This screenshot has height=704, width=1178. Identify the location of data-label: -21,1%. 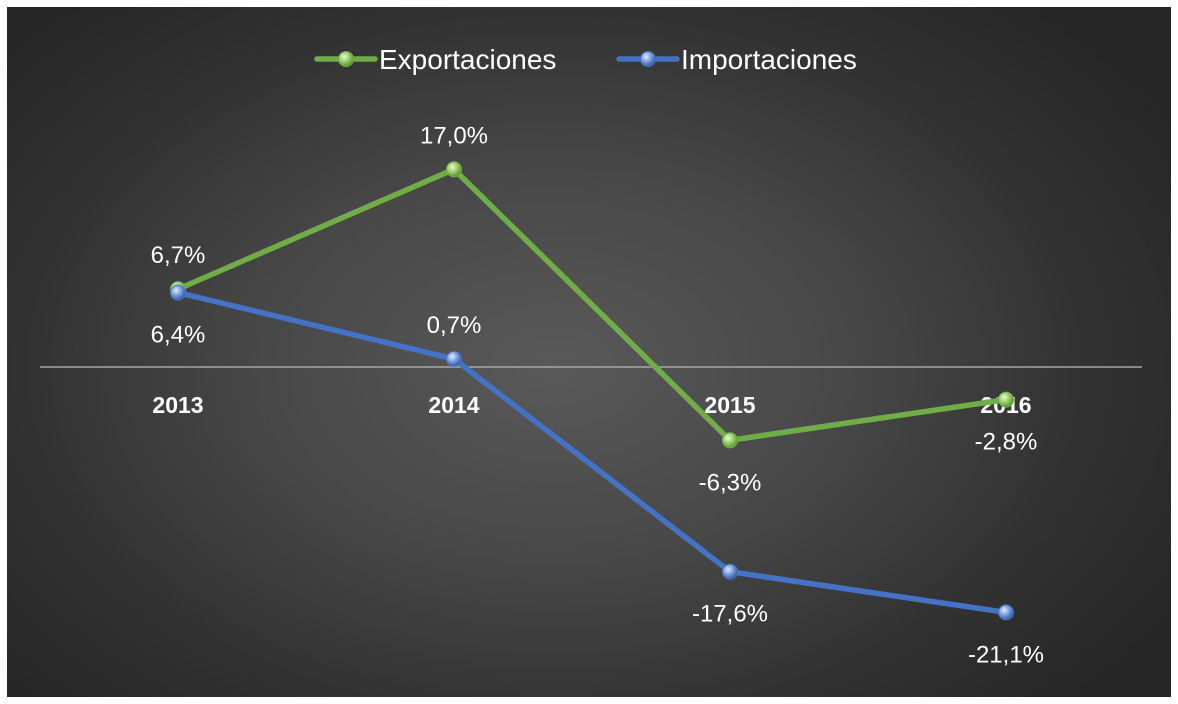
(1006, 654).